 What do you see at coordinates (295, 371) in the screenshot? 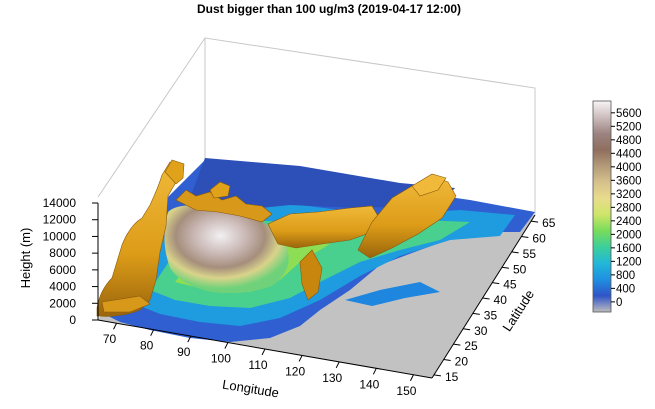
I see `x-tick-label: 120` at bounding box center [295, 371].